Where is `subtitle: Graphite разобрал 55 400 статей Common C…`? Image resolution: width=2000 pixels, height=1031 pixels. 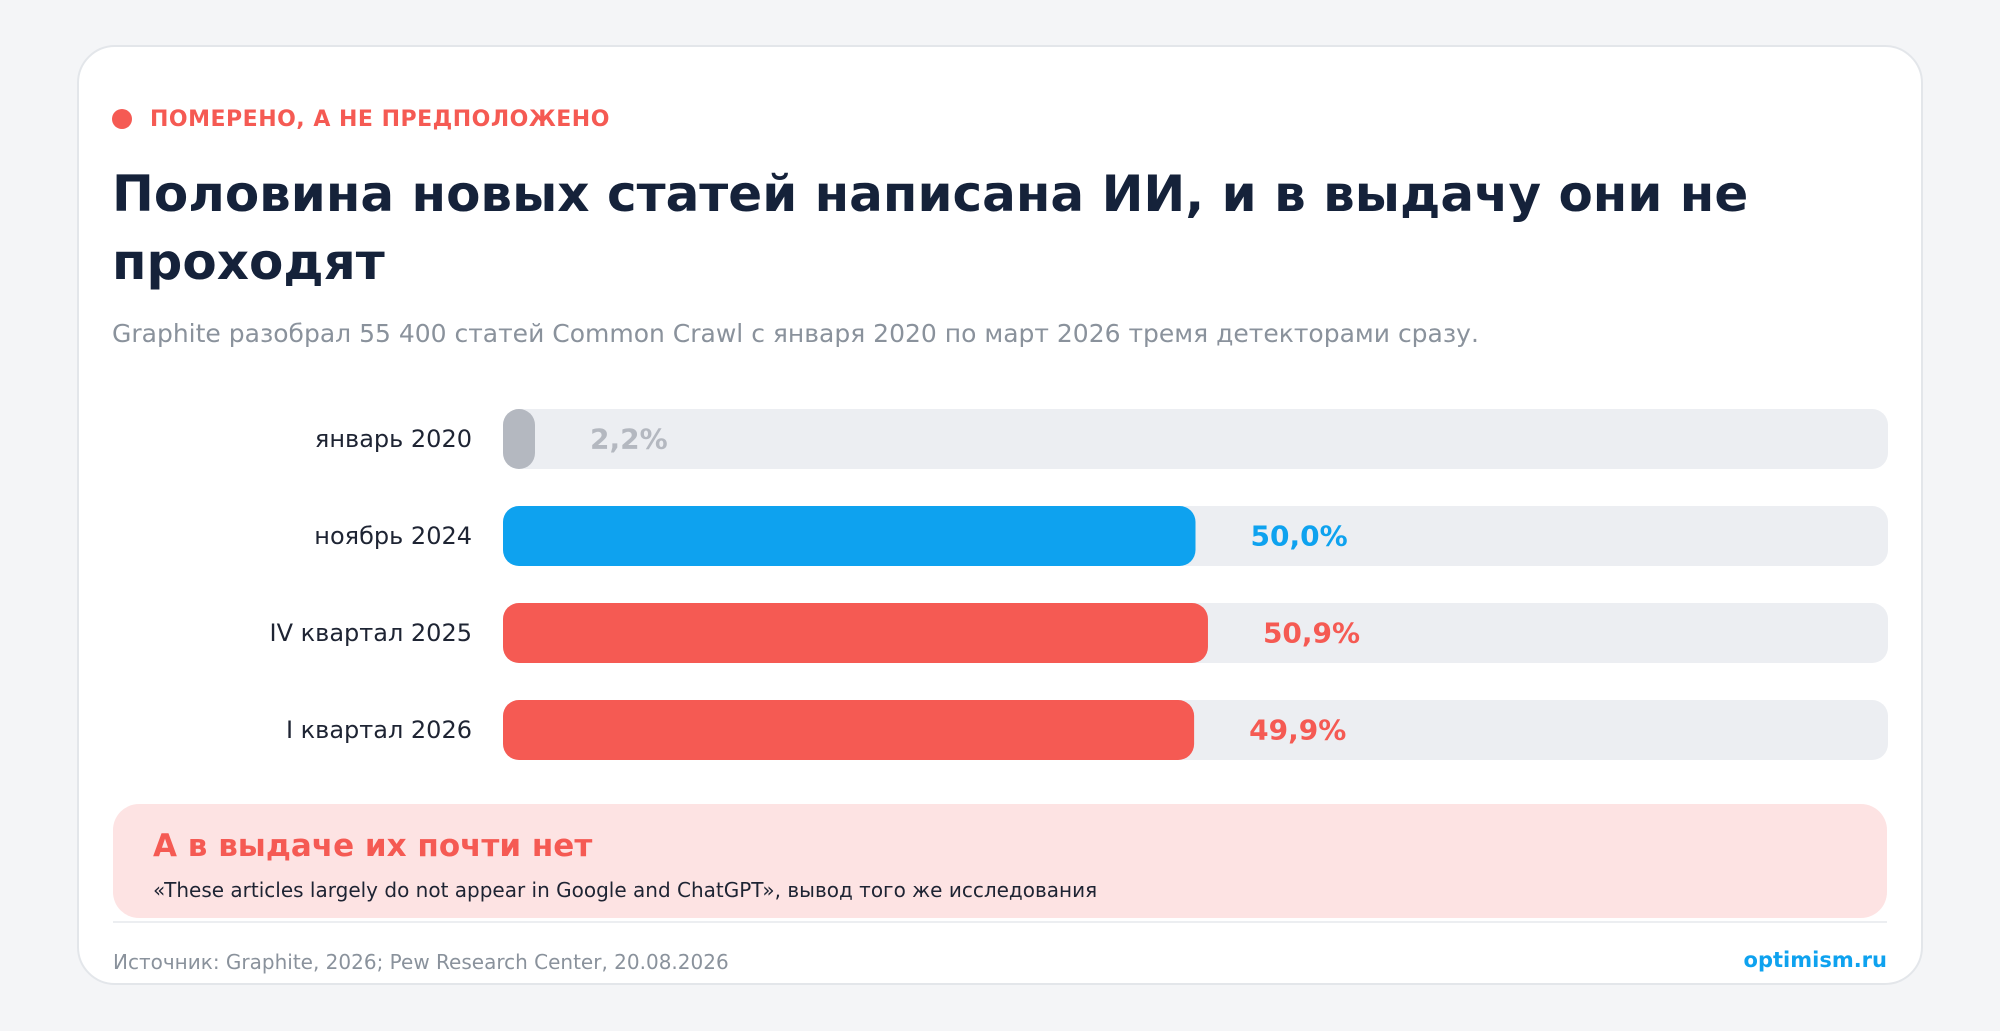 subtitle: Graphite разобрал 55 400 статей Common C… is located at coordinates (795, 333).